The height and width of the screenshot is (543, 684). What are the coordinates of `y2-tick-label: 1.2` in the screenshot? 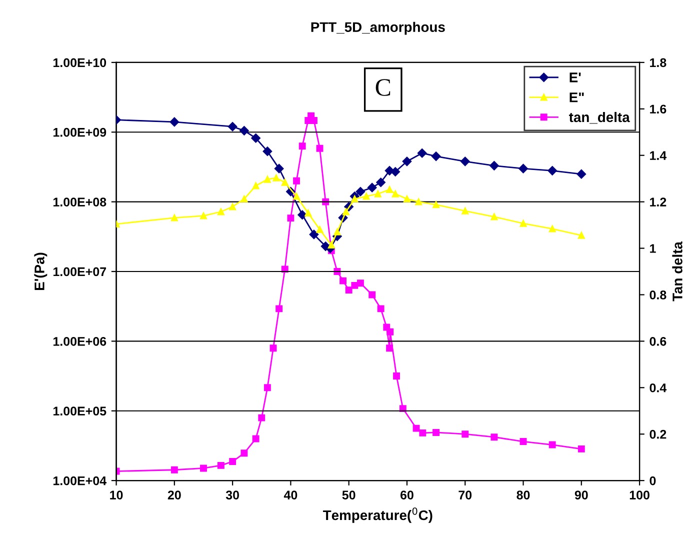 It's located at (658, 202).